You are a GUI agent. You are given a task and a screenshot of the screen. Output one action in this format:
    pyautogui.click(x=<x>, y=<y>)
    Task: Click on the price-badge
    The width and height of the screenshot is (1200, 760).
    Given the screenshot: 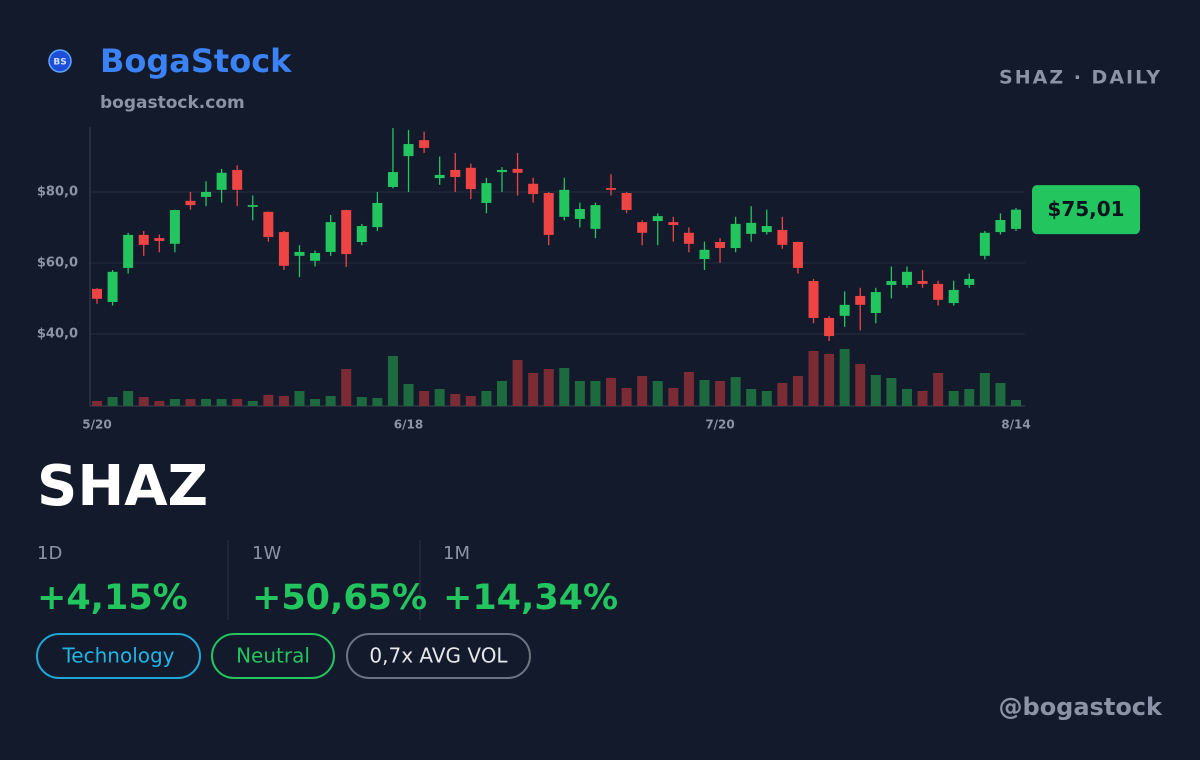 What is the action you would take?
    pyautogui.click(x=1086, y=210)
    